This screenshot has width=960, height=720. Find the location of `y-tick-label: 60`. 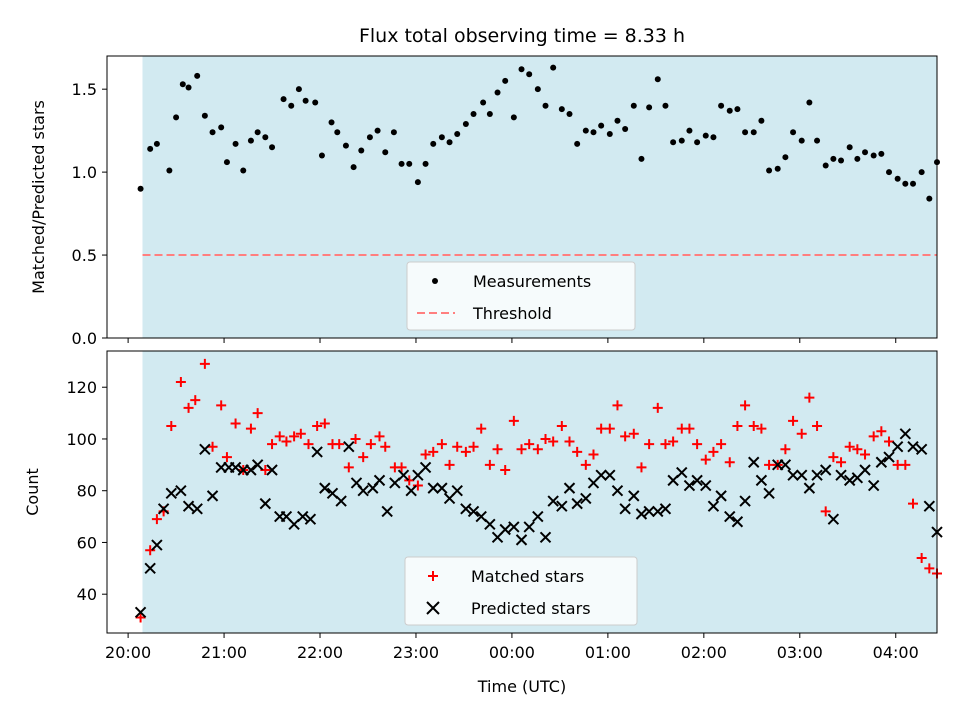

y-tick-label: 60 is located at coordinates (87, 542).